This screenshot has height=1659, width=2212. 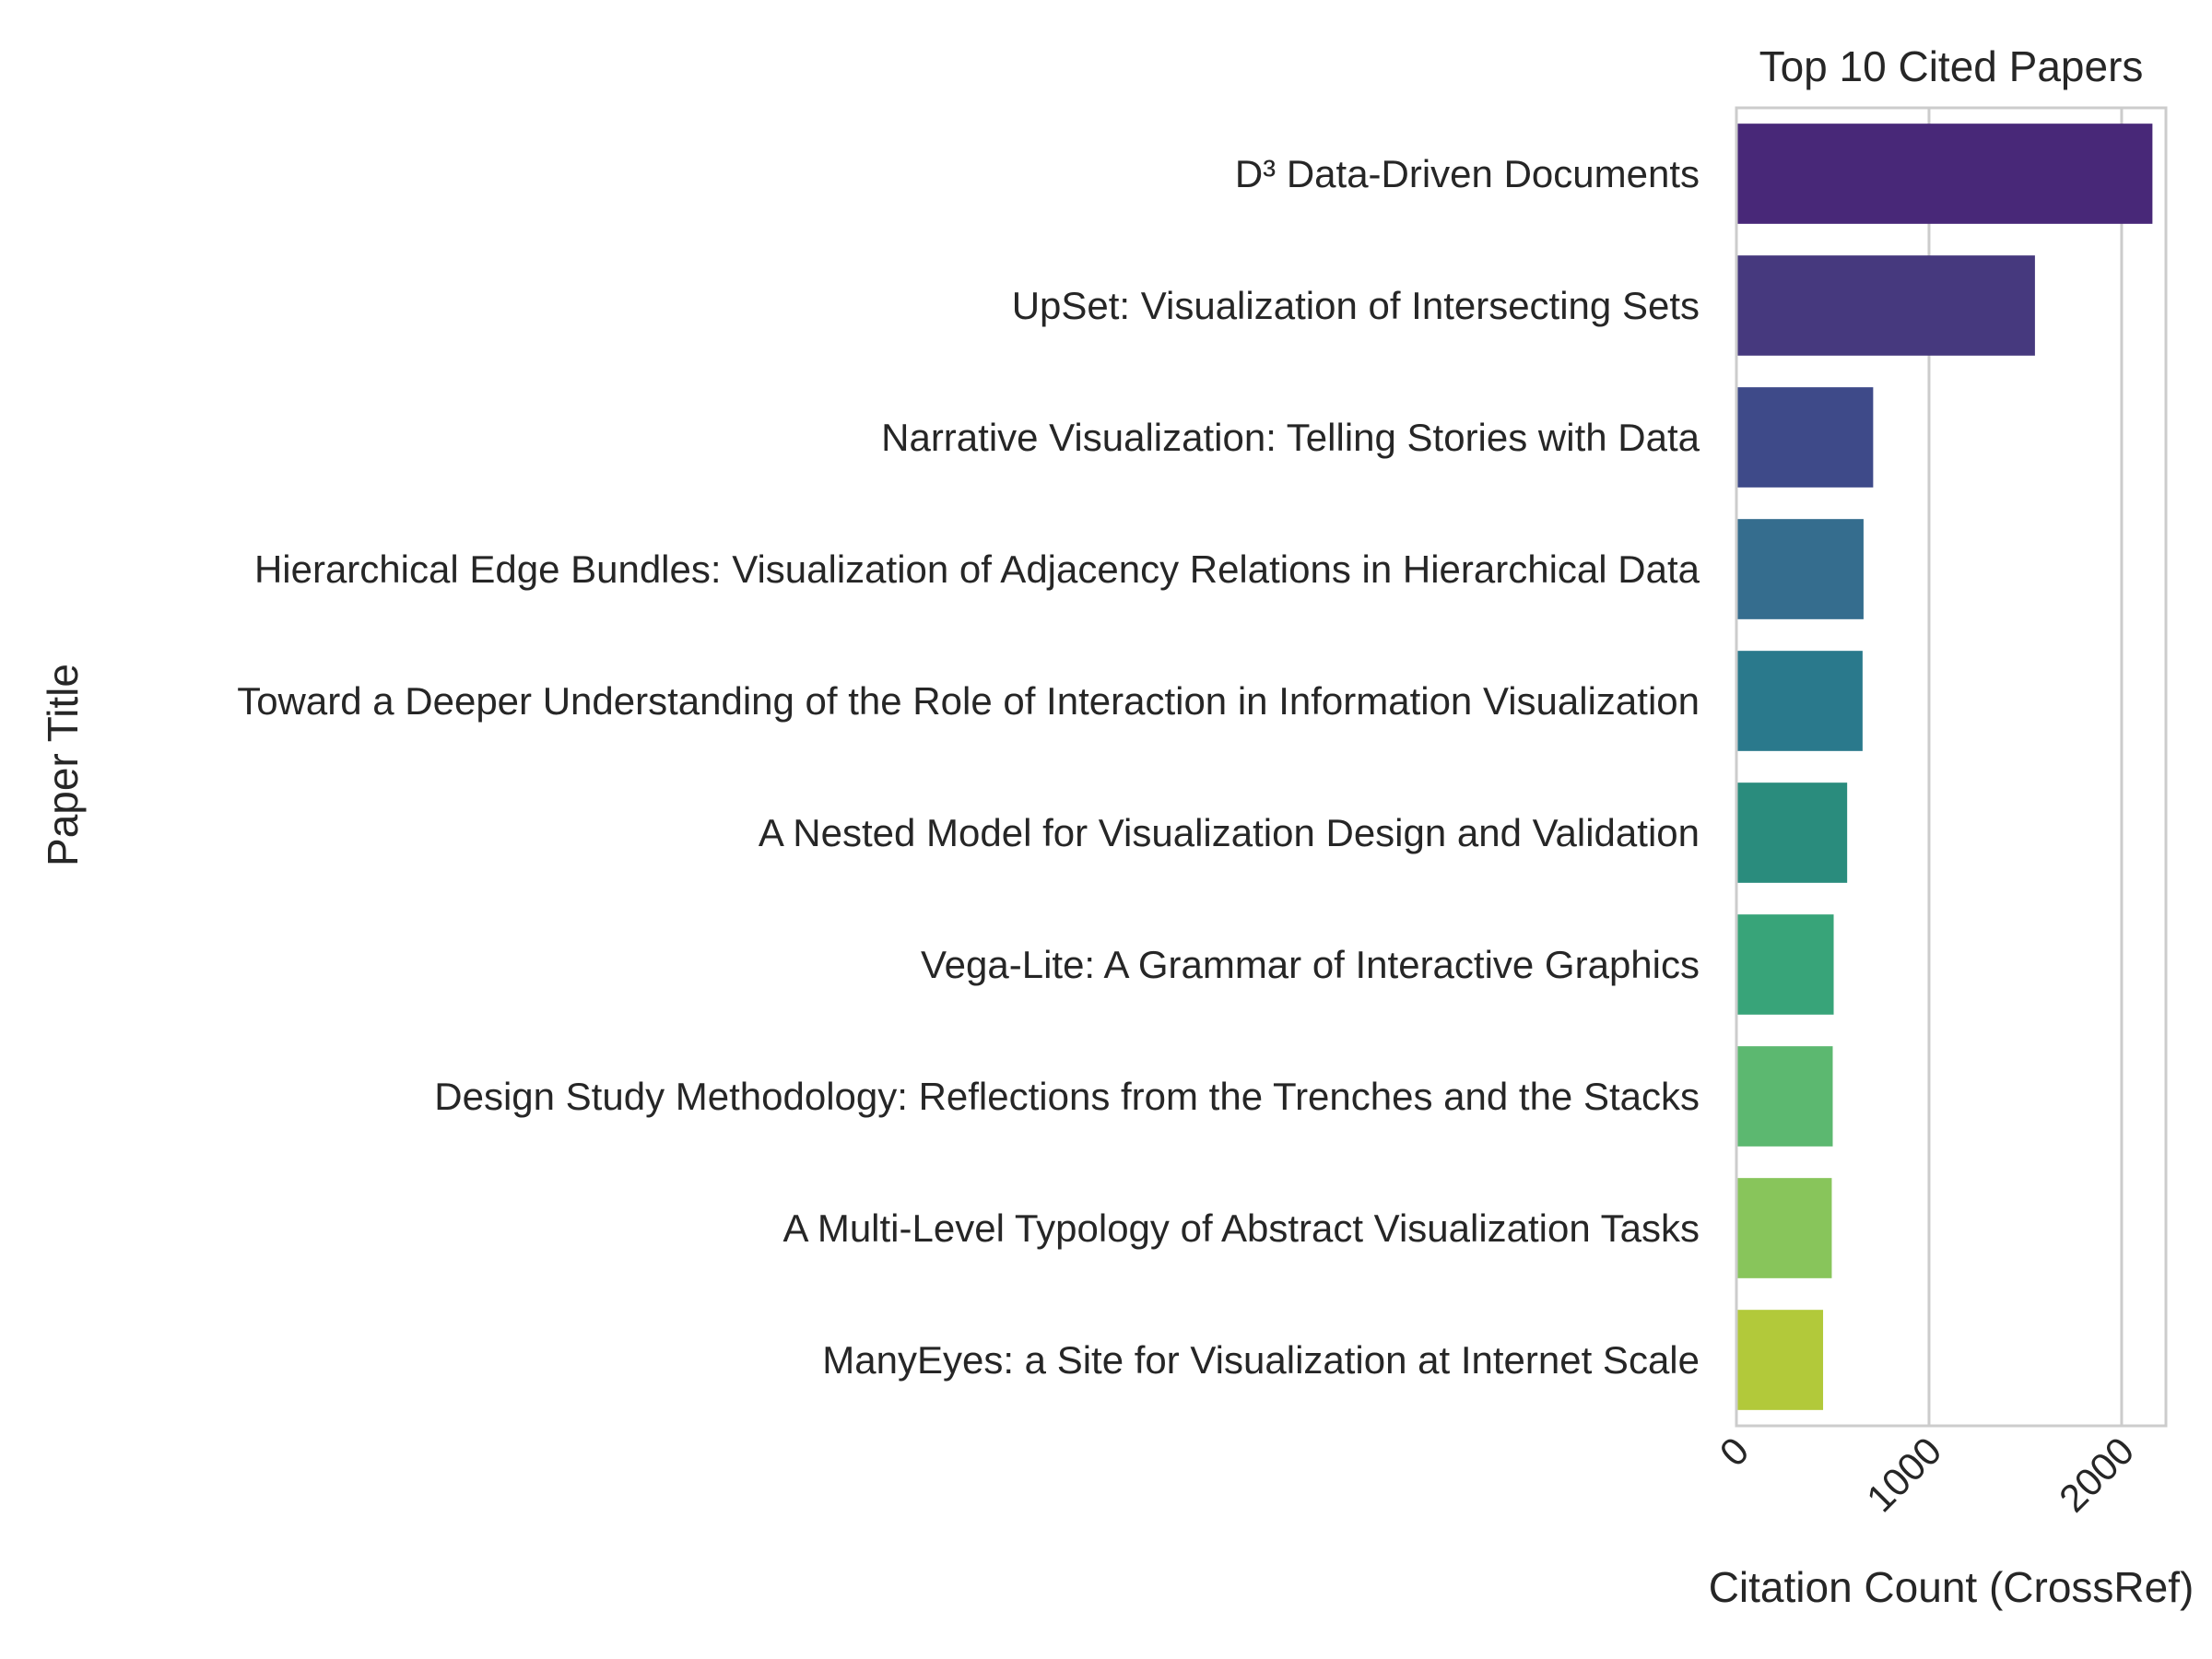 What do you see at coordinates (1951, 1587) in the screenshot?
I see `x-axis-title: Citation Count (CrossRef)` at bounding box center [1951, 1587].